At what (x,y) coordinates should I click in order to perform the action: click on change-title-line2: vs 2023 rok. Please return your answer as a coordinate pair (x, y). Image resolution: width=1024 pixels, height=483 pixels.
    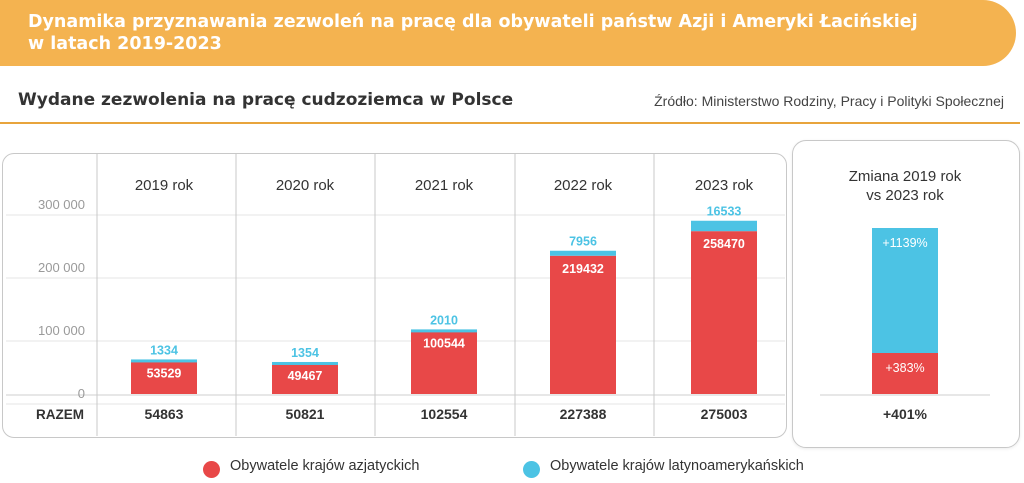
    Looking at the image, I should click on (905, 195).